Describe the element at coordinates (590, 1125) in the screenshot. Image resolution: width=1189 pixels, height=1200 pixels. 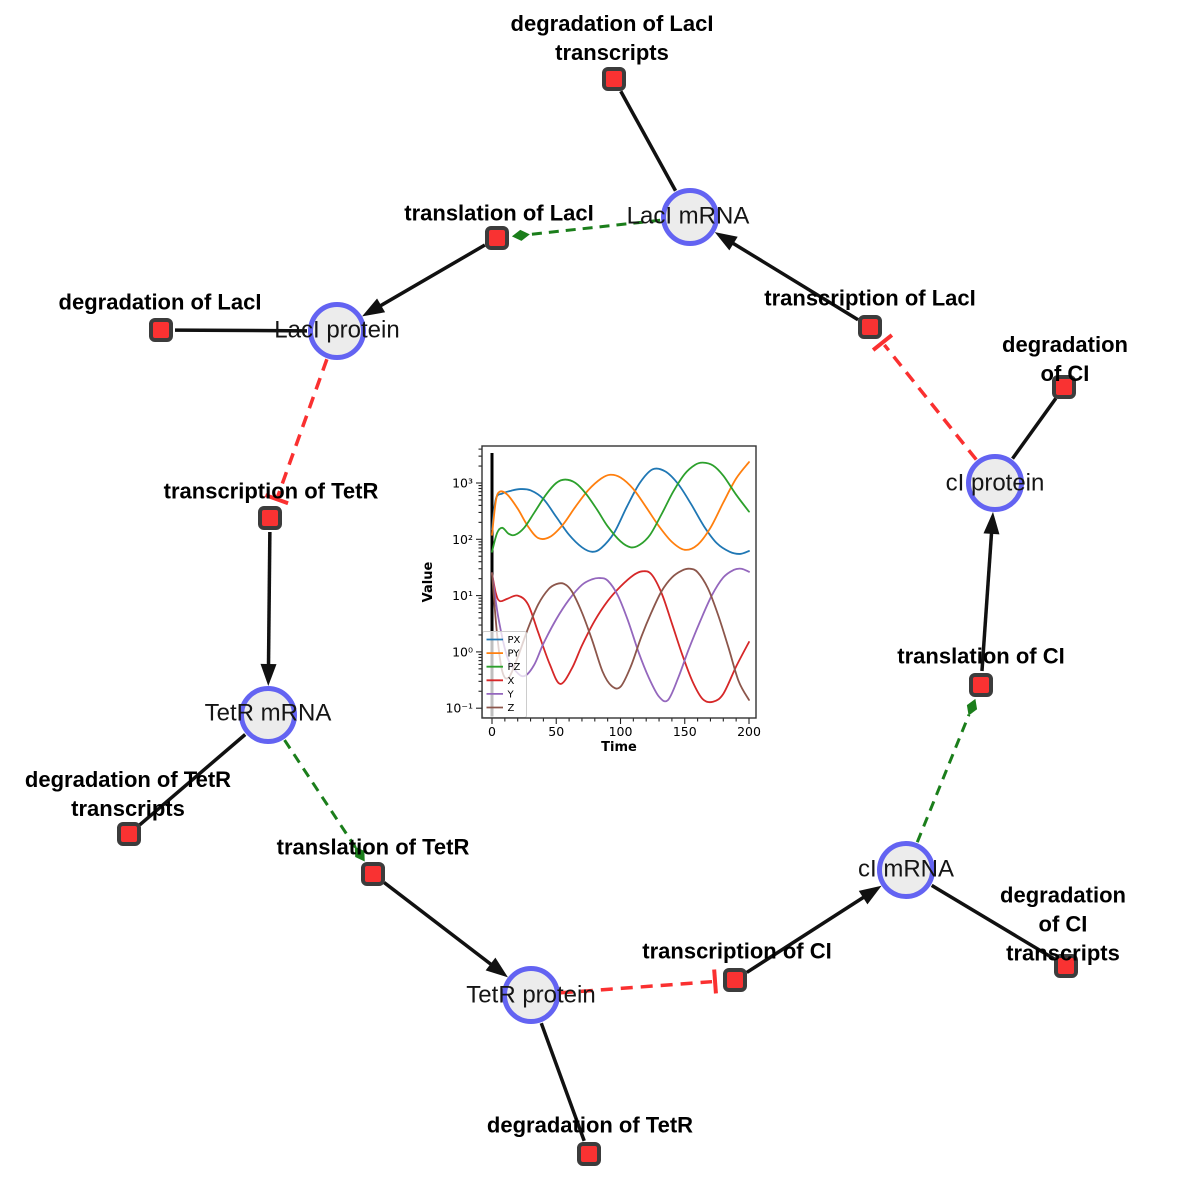
I see `reaction-label-deg-tetr: degradation of TetR` at that location.